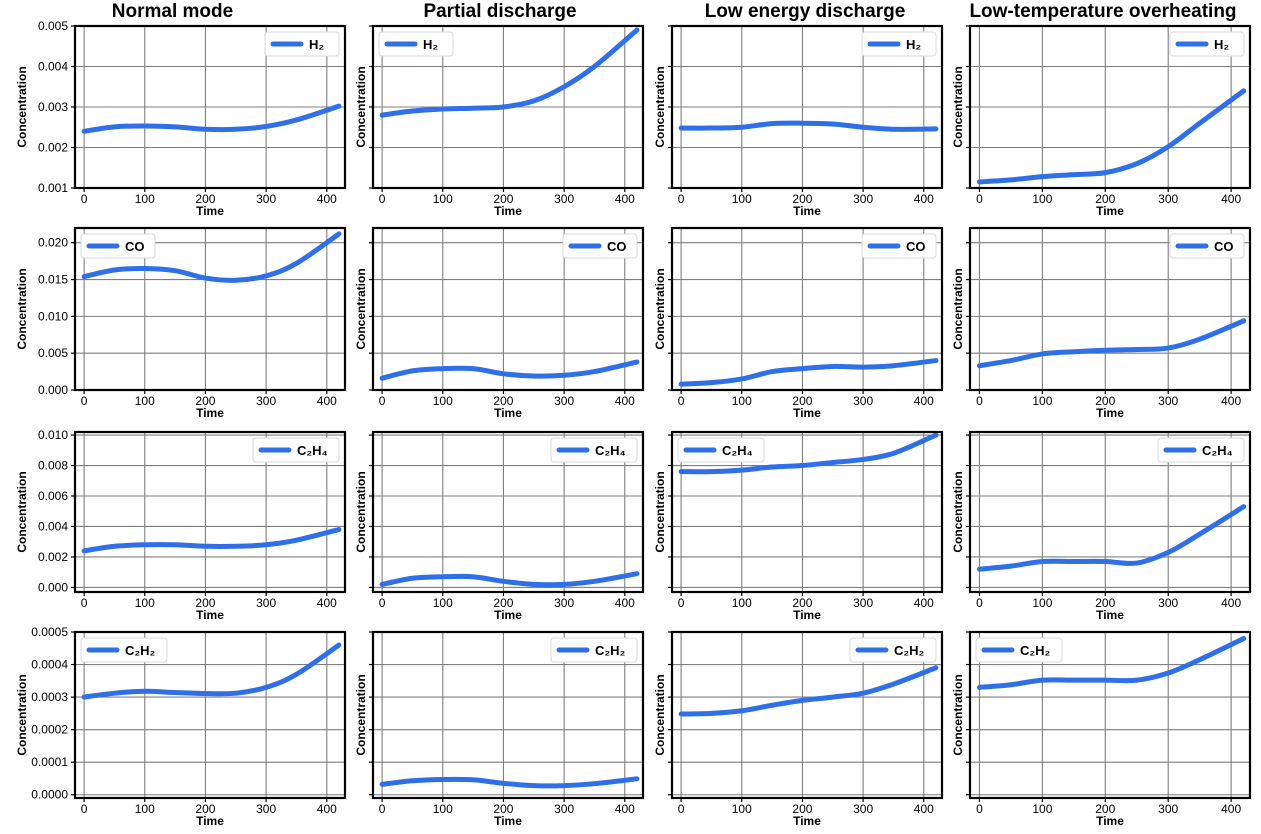 This screenshot has width=1261, height=834. Describe the element at coordinates (500, 11) in the screenshot. I see `column-title-partial-discharge: Partial discharge` at that location.